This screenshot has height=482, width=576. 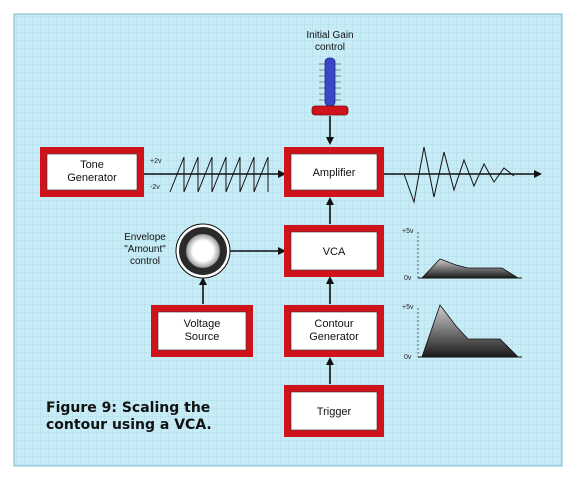 I want to click on initial-gain-label: Initial Gain control, so click(x=329, y=41).